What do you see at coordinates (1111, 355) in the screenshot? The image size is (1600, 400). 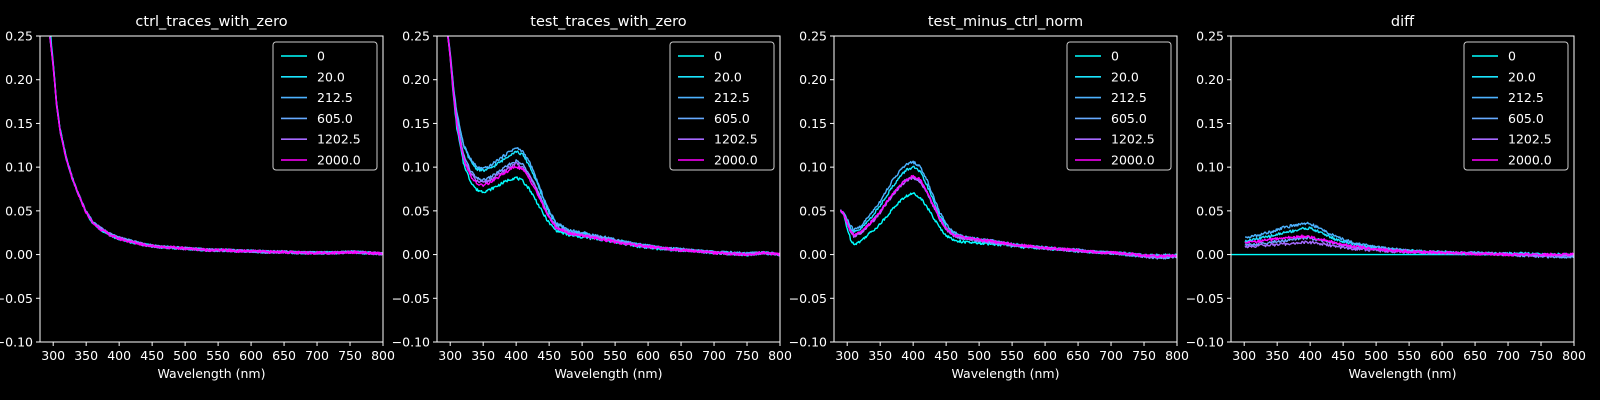 I see `x-tick-label: 700` at bounding box center [1111, 355].